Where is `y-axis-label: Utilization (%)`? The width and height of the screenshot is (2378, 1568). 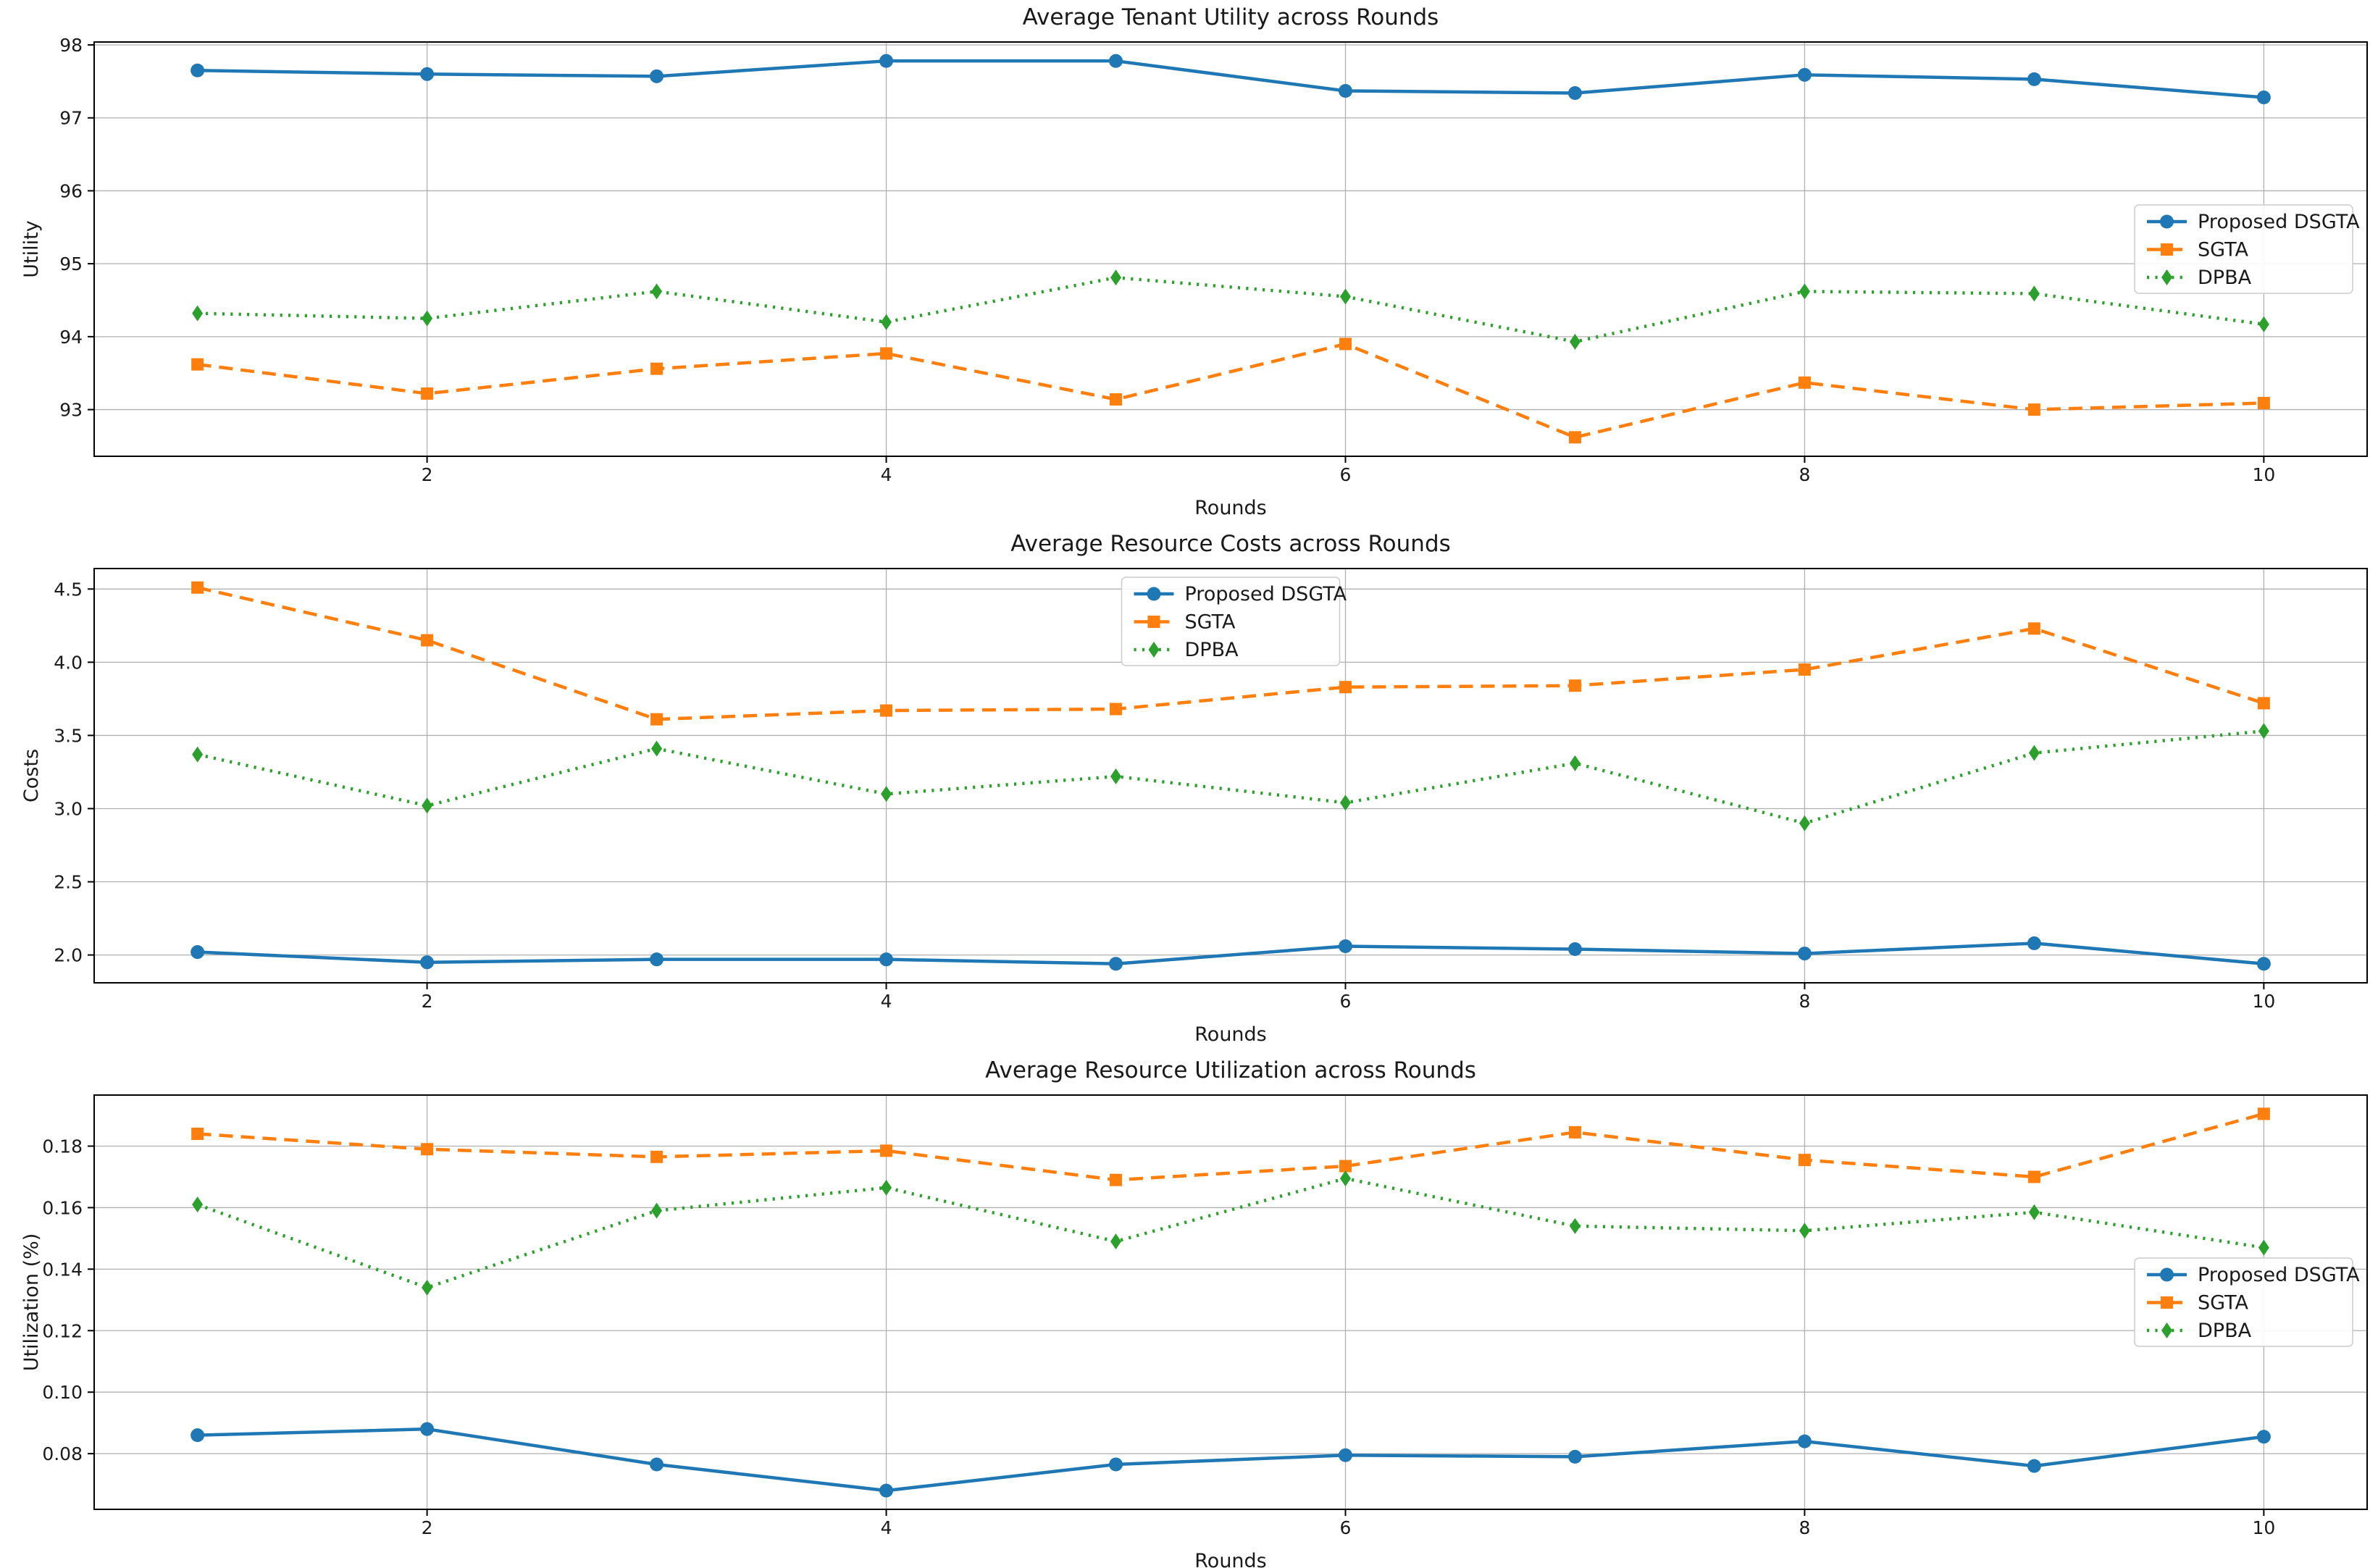
y-axis-label: Utilization (%) is located at coordinates (31, 1302).